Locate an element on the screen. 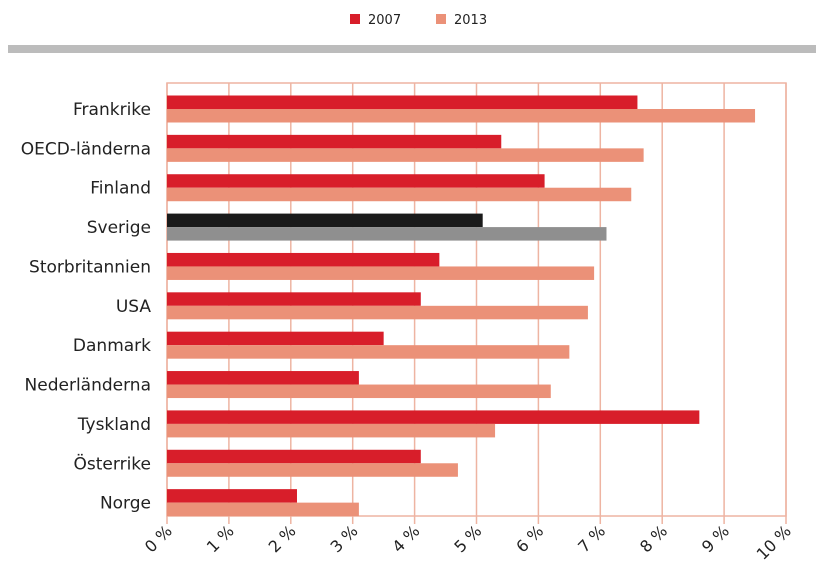 The image size is (822, 569). tick-labels: 0 % 1 % 2 % 3 % 4 % 5 % 6 % 7 % 8 % 9 % 10 % is located at coordinates (468, 542).